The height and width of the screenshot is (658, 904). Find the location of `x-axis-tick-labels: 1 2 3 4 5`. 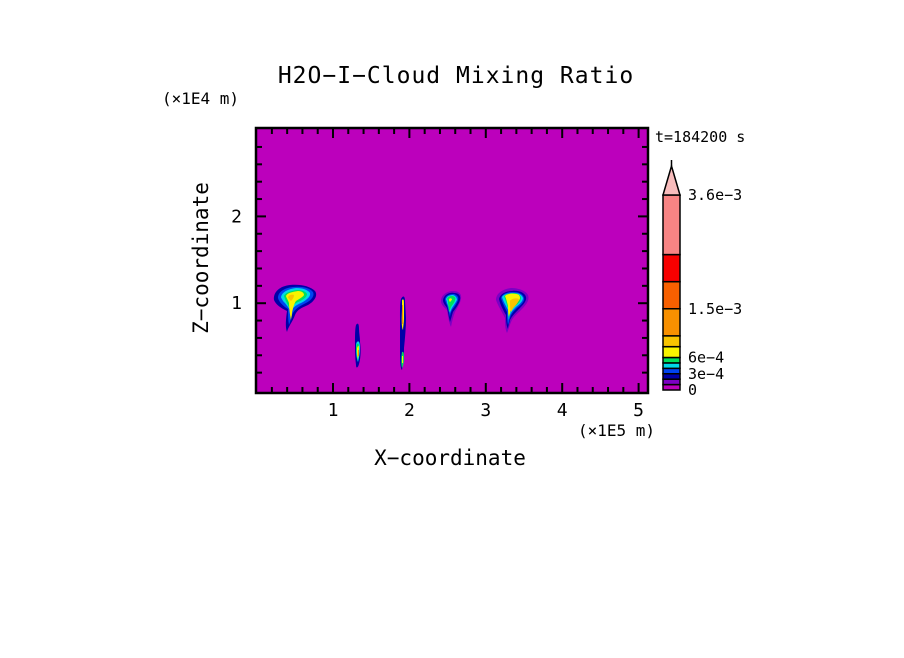

x-axis-tick-labels: 1 2 3 4 5 is located at coordinates (486, 410).